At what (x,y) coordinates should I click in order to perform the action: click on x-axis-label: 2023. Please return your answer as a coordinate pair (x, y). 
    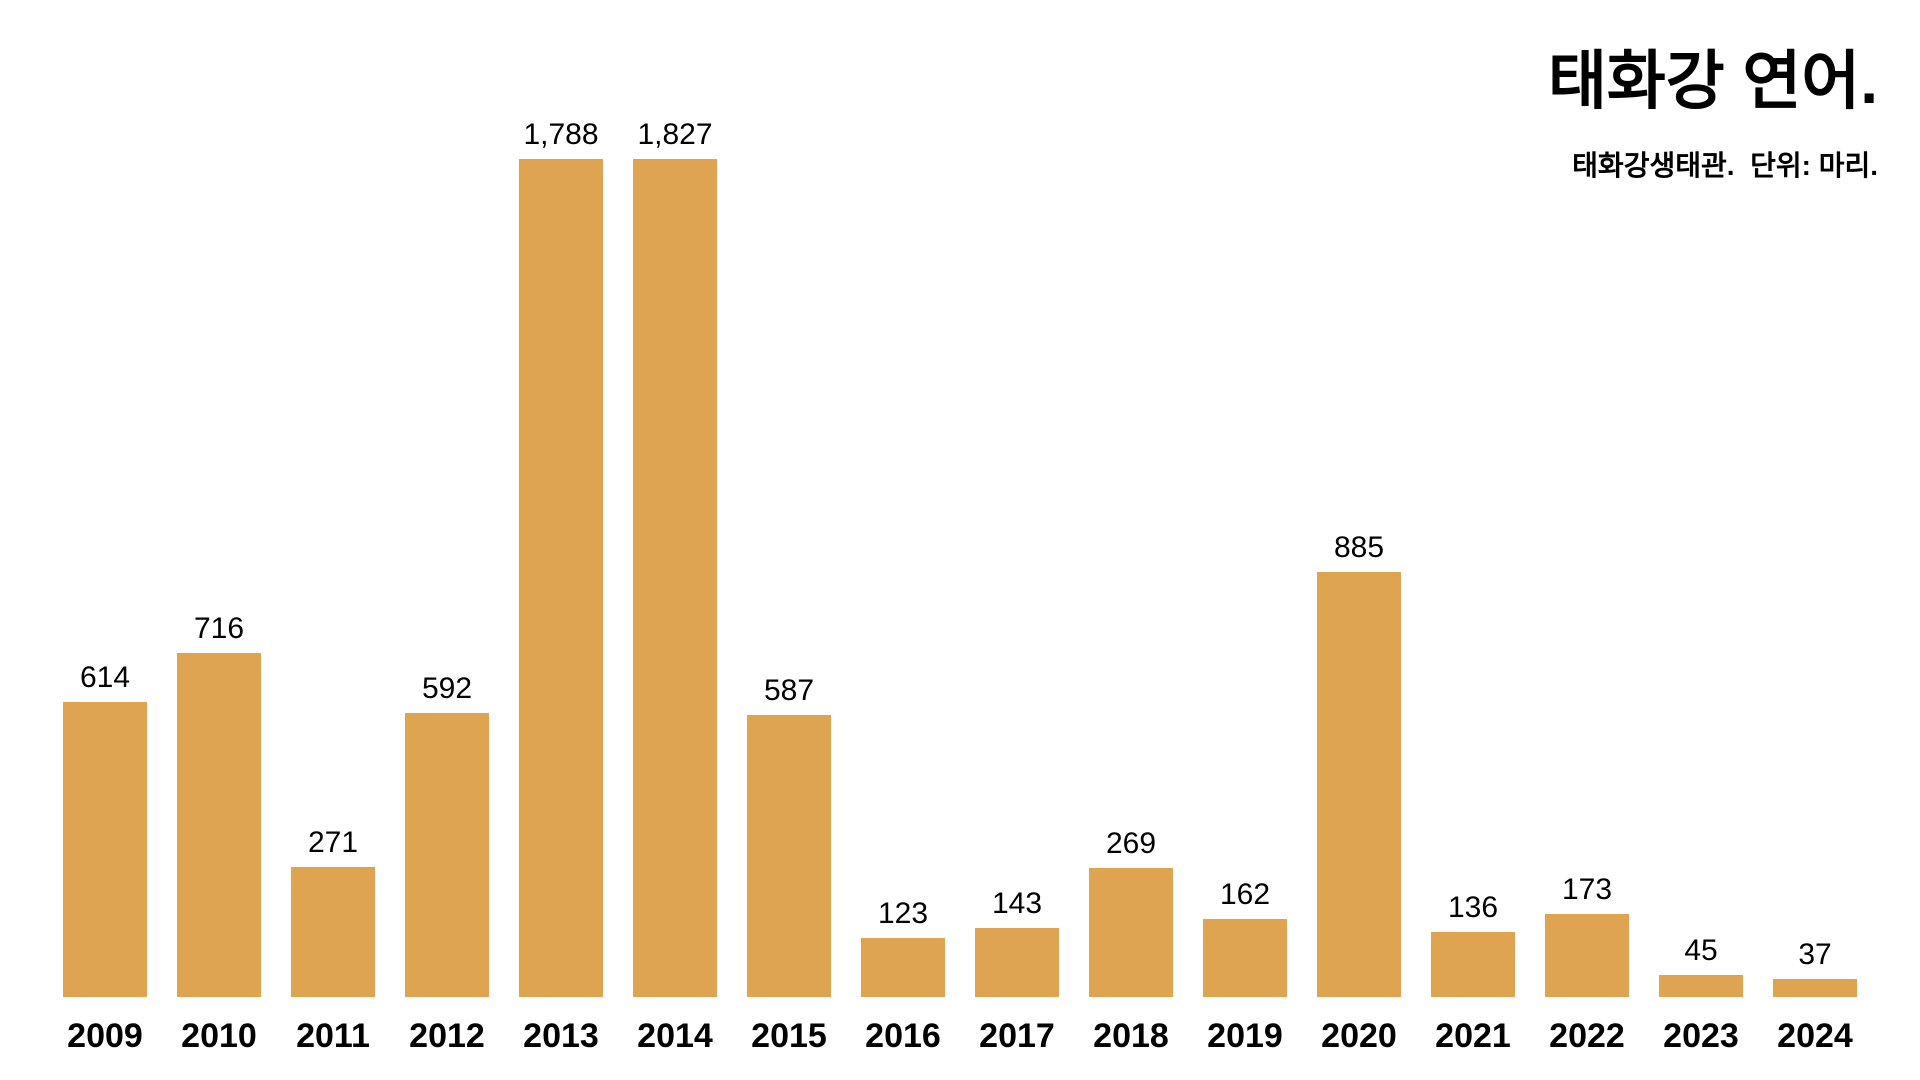
    Looking at the image, I should click on (1701, 1036).